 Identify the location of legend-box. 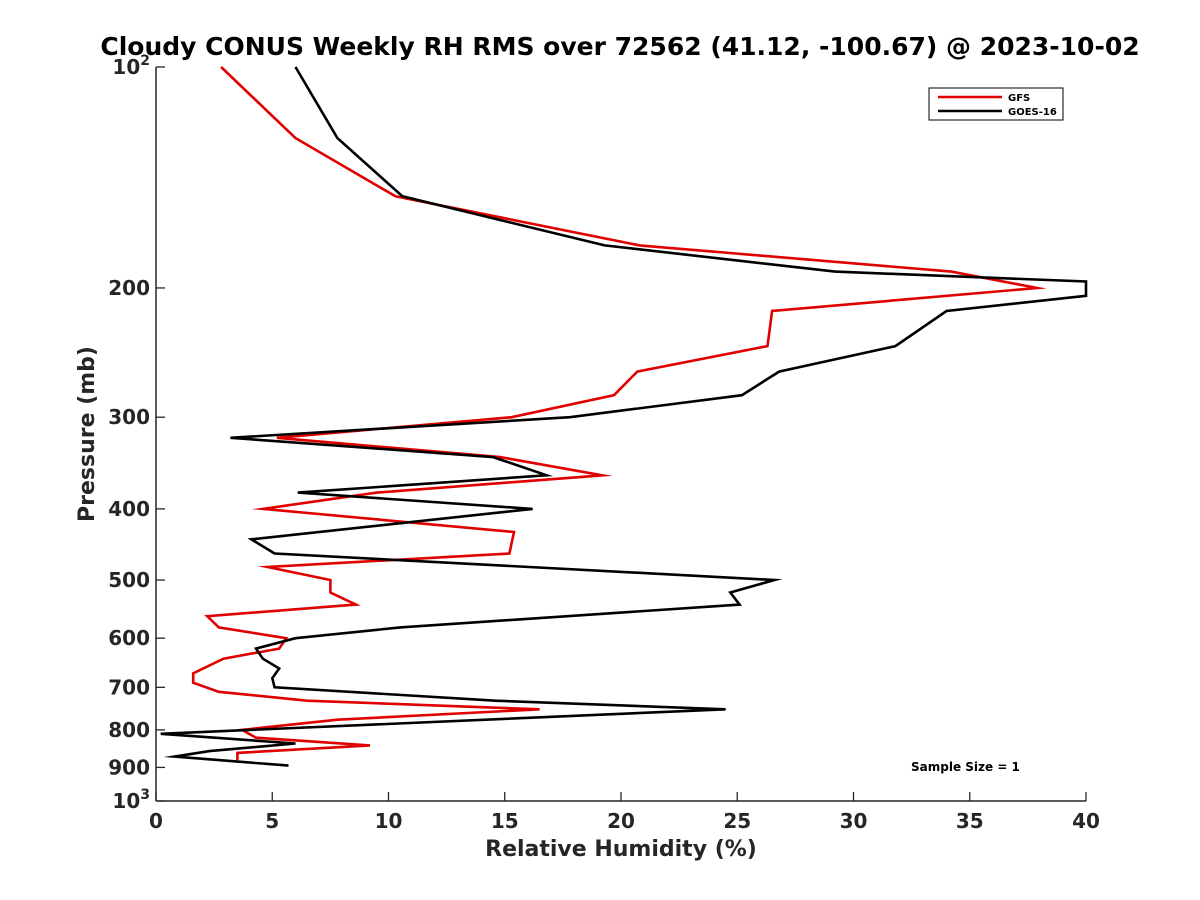
(996, 104).